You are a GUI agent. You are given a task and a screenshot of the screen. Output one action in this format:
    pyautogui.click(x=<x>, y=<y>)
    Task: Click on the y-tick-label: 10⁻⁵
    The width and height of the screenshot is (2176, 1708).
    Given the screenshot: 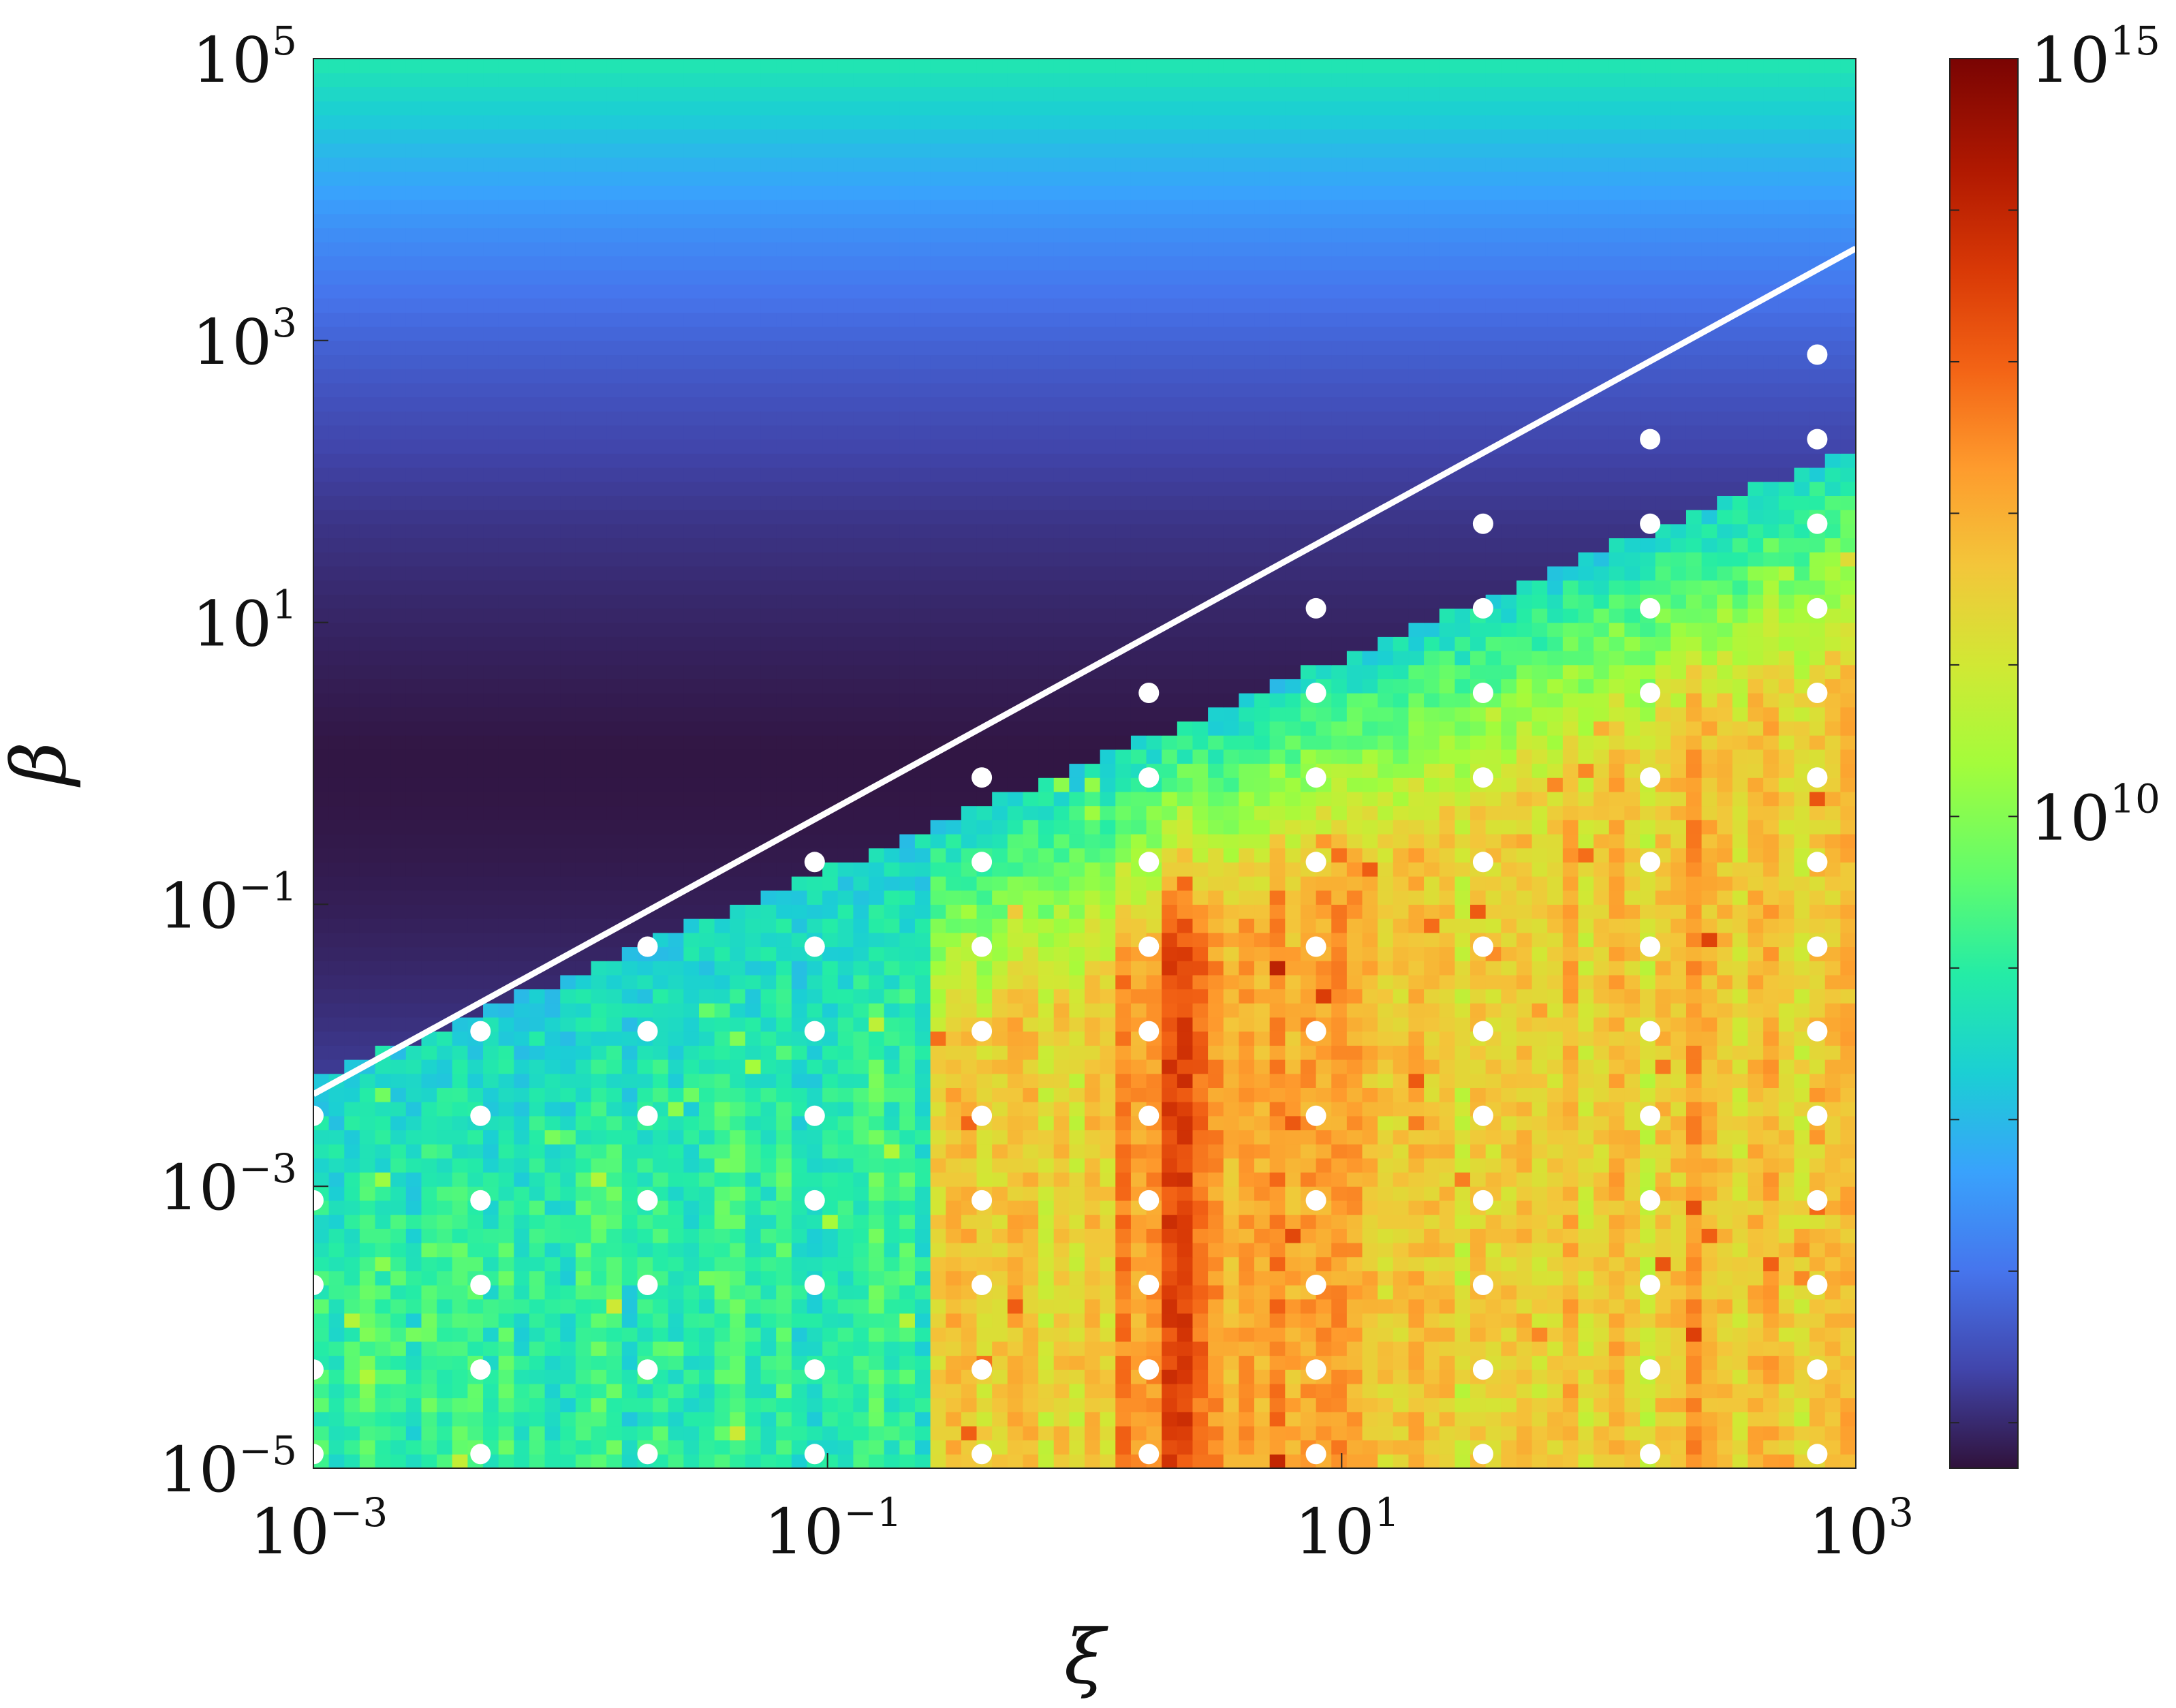 What is the action you would take?
    pyautogui.click(x=228, y=1467)
    